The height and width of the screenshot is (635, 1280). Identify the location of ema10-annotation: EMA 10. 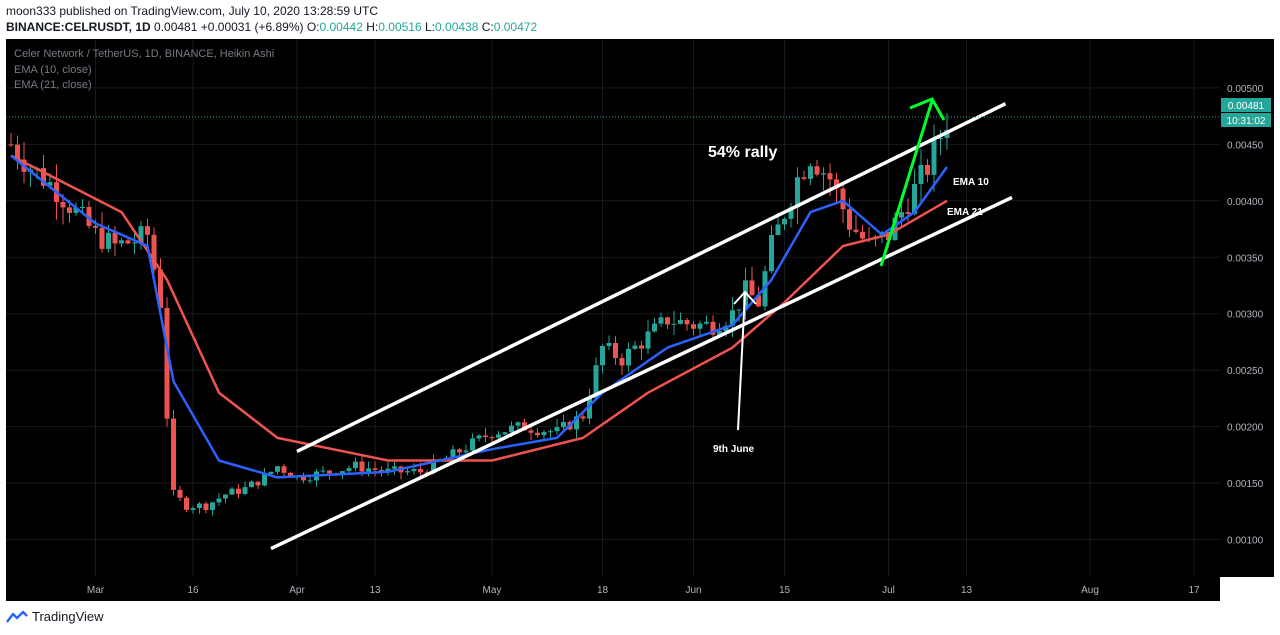
(971, 182).